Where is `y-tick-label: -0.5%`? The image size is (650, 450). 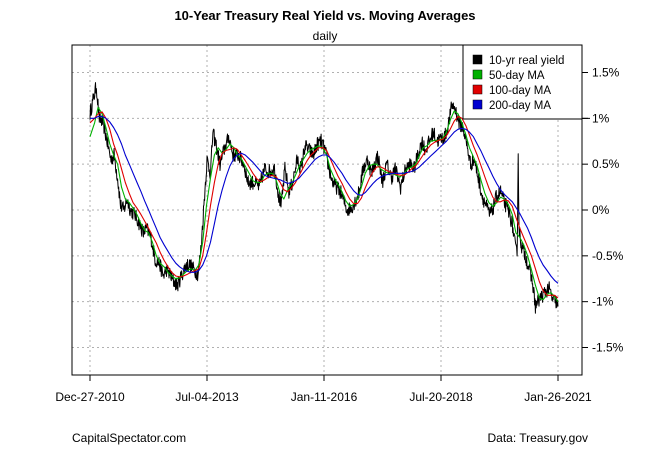 y-tick-label: -0.5% is located at coordinates (608, 256).